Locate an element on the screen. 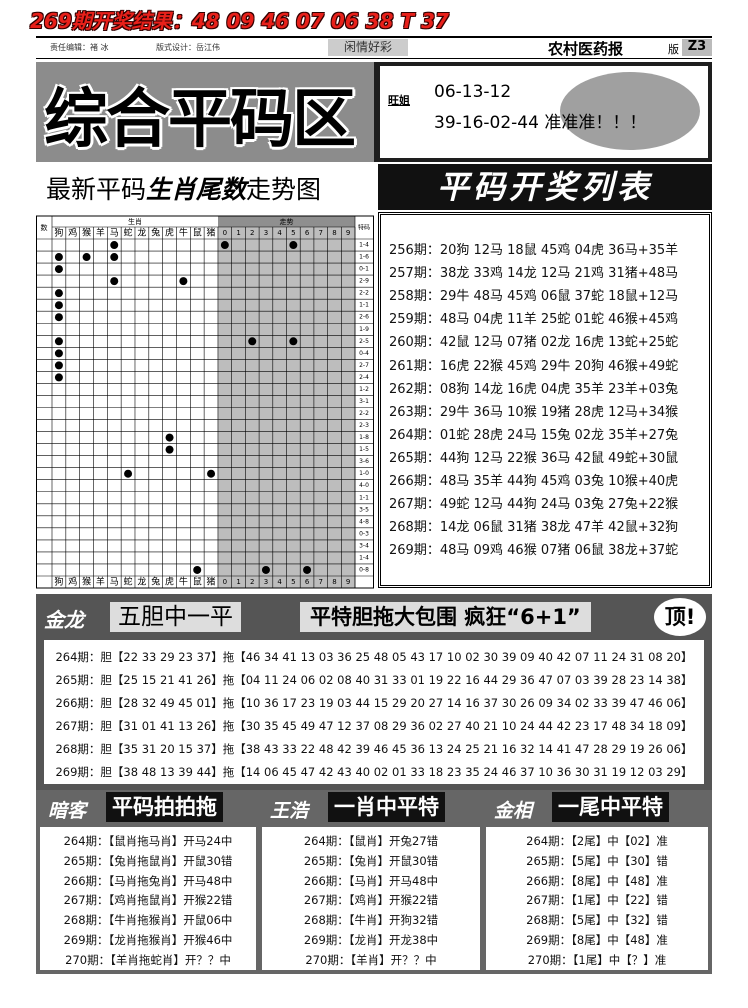 This screenshot has height=1008, width=748. row-label: 3-1 is located at coordinates (364, 401).